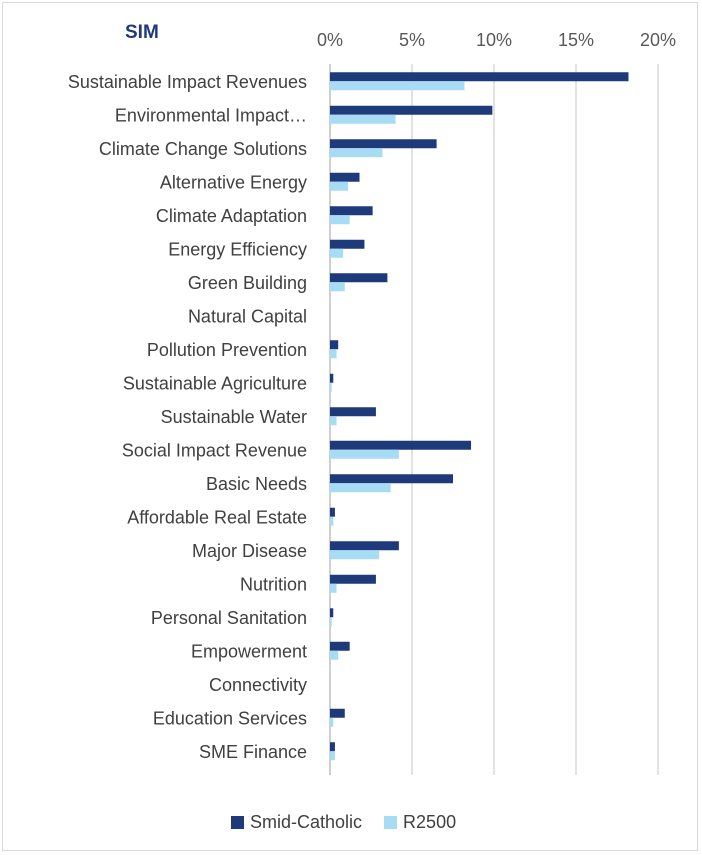 Image resolution: width=702 pixels, height=855 pixels. I want to click on category-label: Climate Change Solutions, so click(203, 149).